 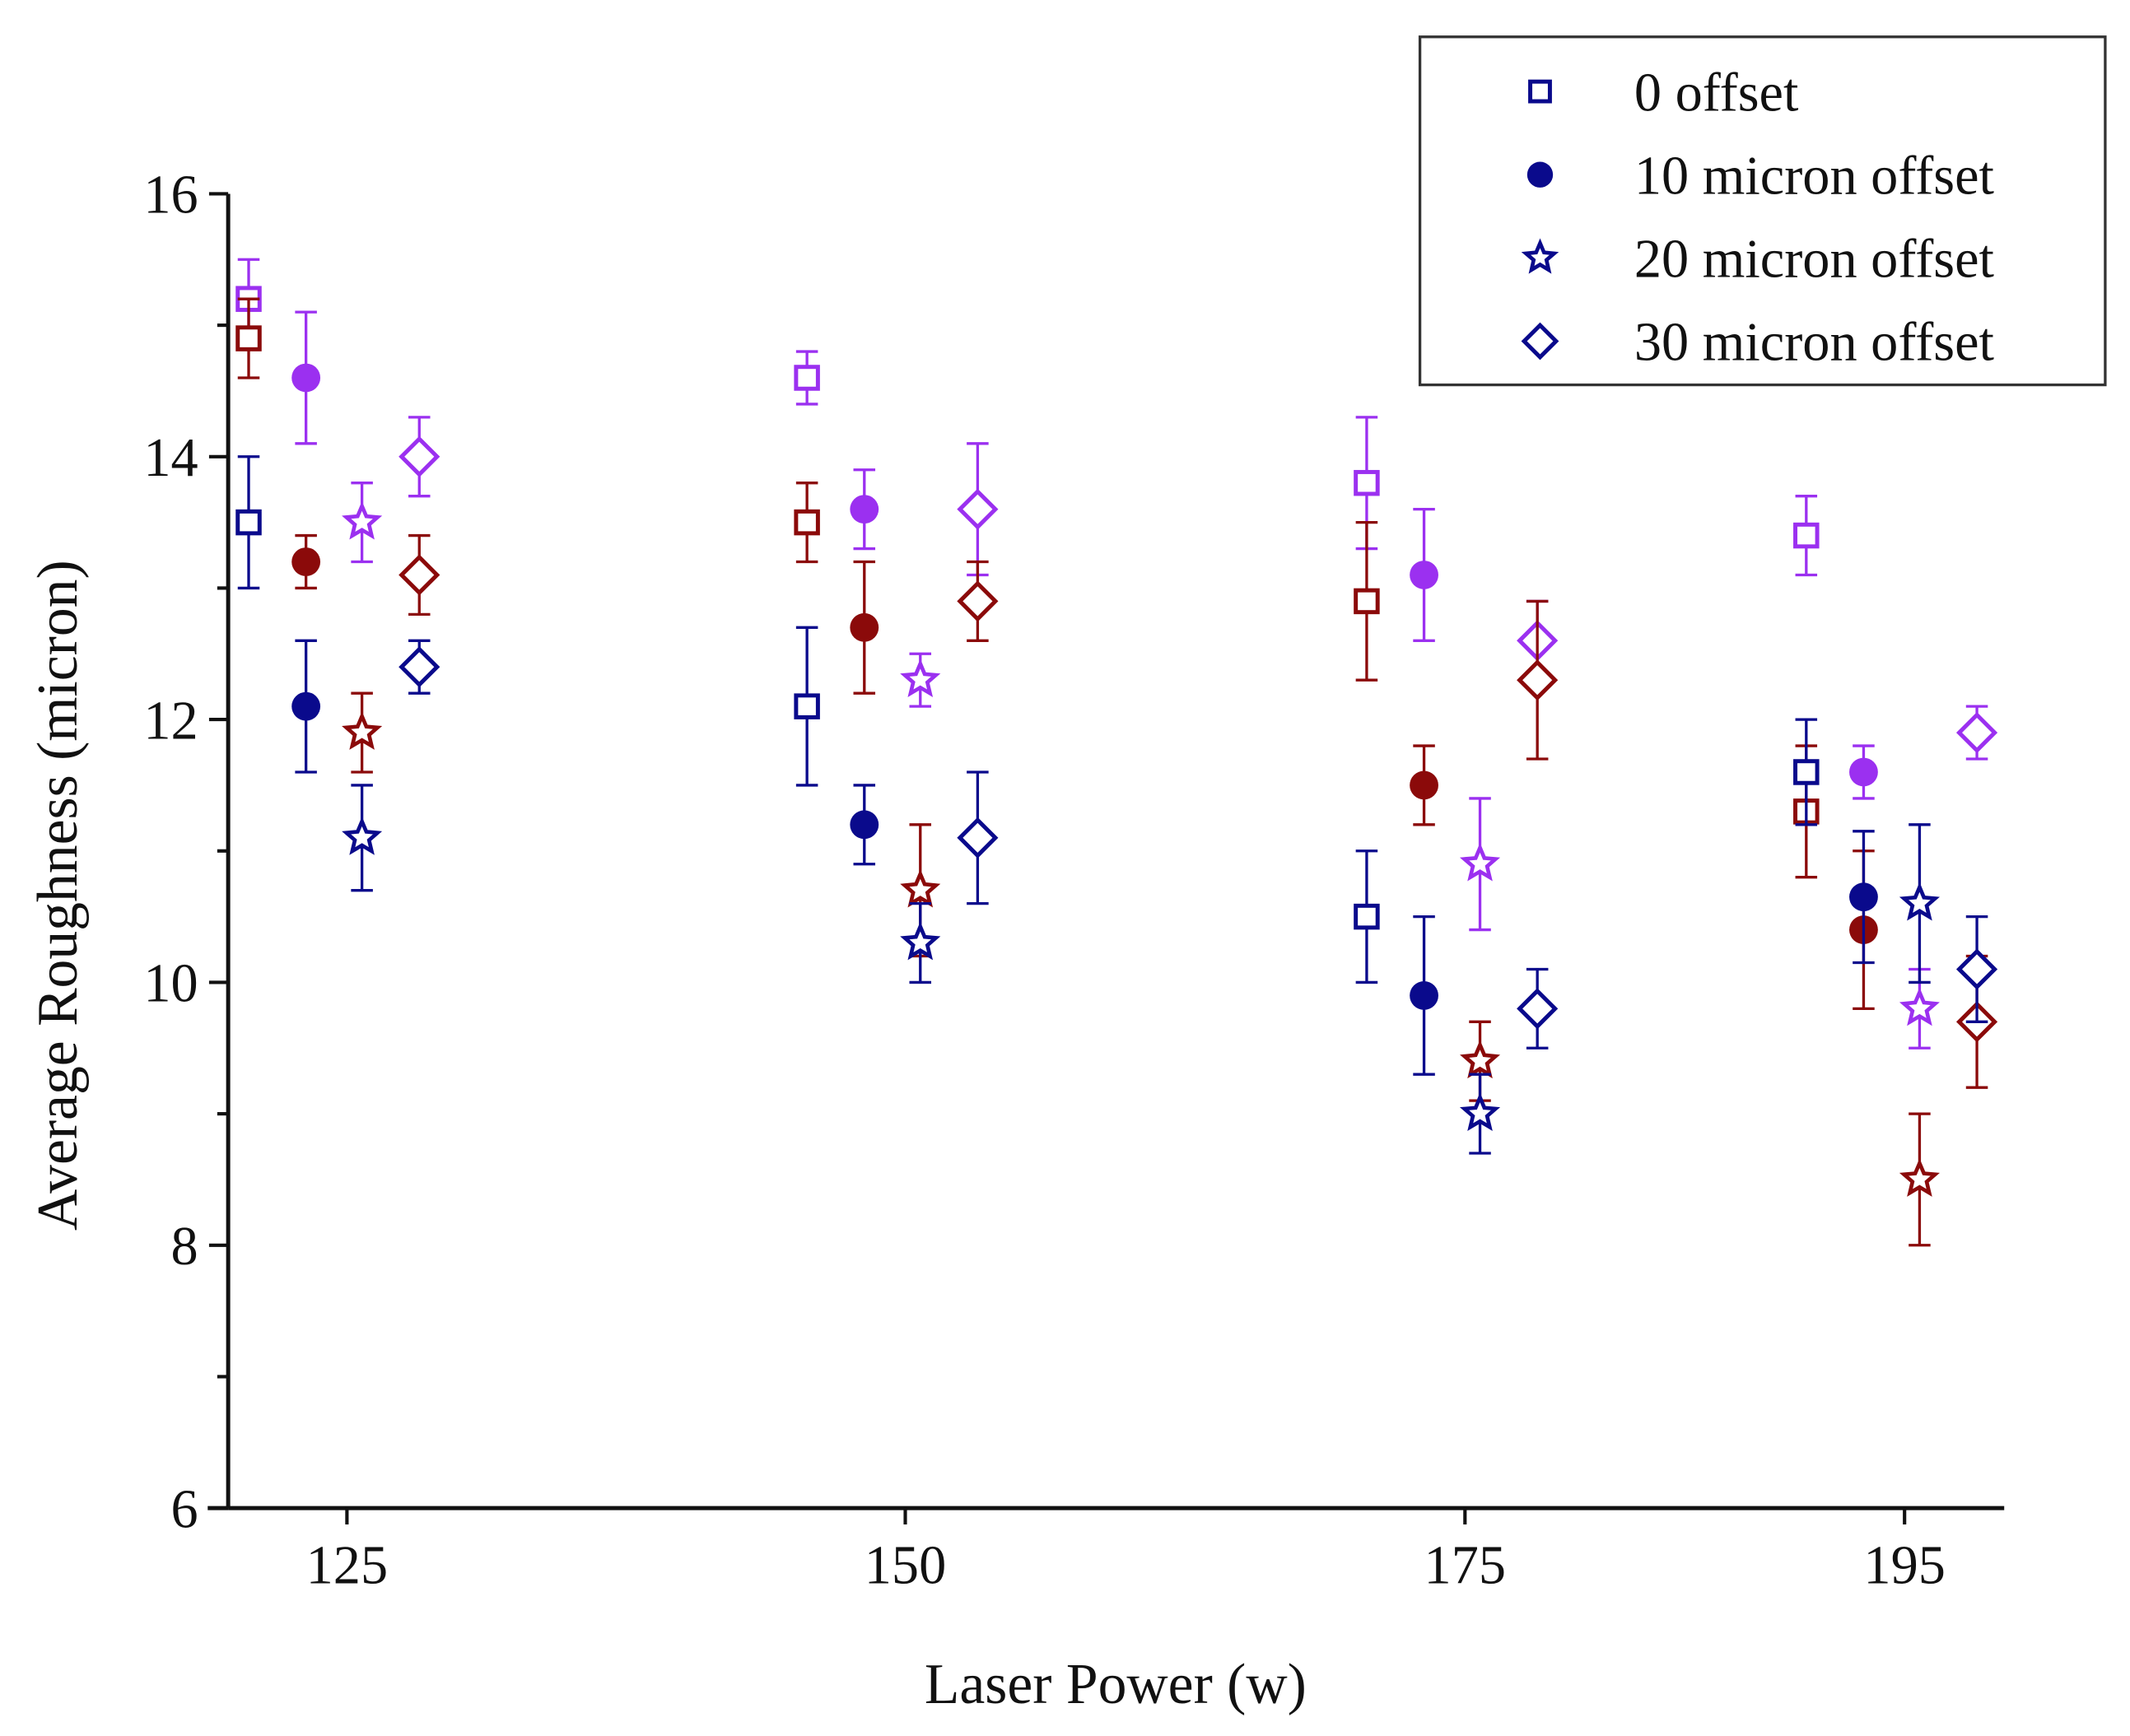 I want to click on legend-marker-circle-filled, so click(x=1540, y=174).